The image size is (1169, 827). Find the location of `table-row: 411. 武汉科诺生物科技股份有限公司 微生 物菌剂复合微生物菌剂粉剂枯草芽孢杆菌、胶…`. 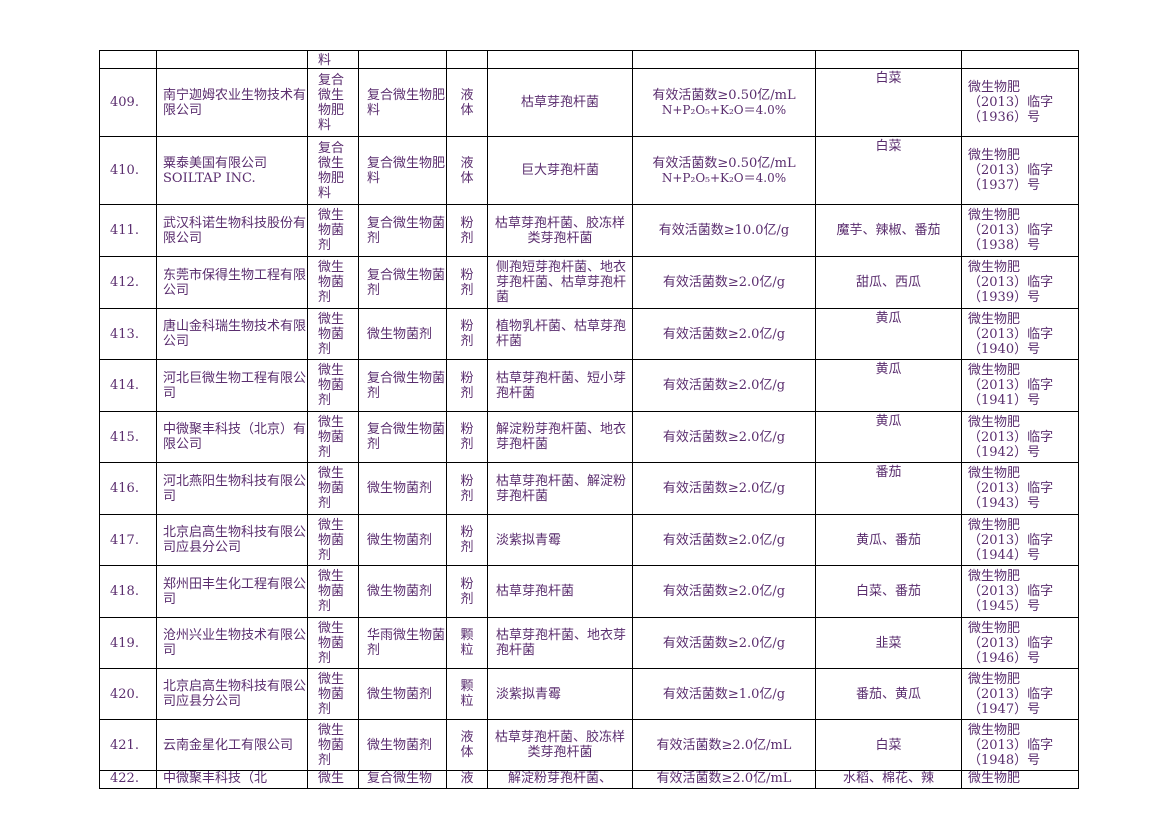

table-row: 411. 武汉科诺生物科技股份有限公司 微生 物菌剂复合微生物菌剂粉剂枯草芽孢杆菌、胶… is located at coordinates (589, 230).